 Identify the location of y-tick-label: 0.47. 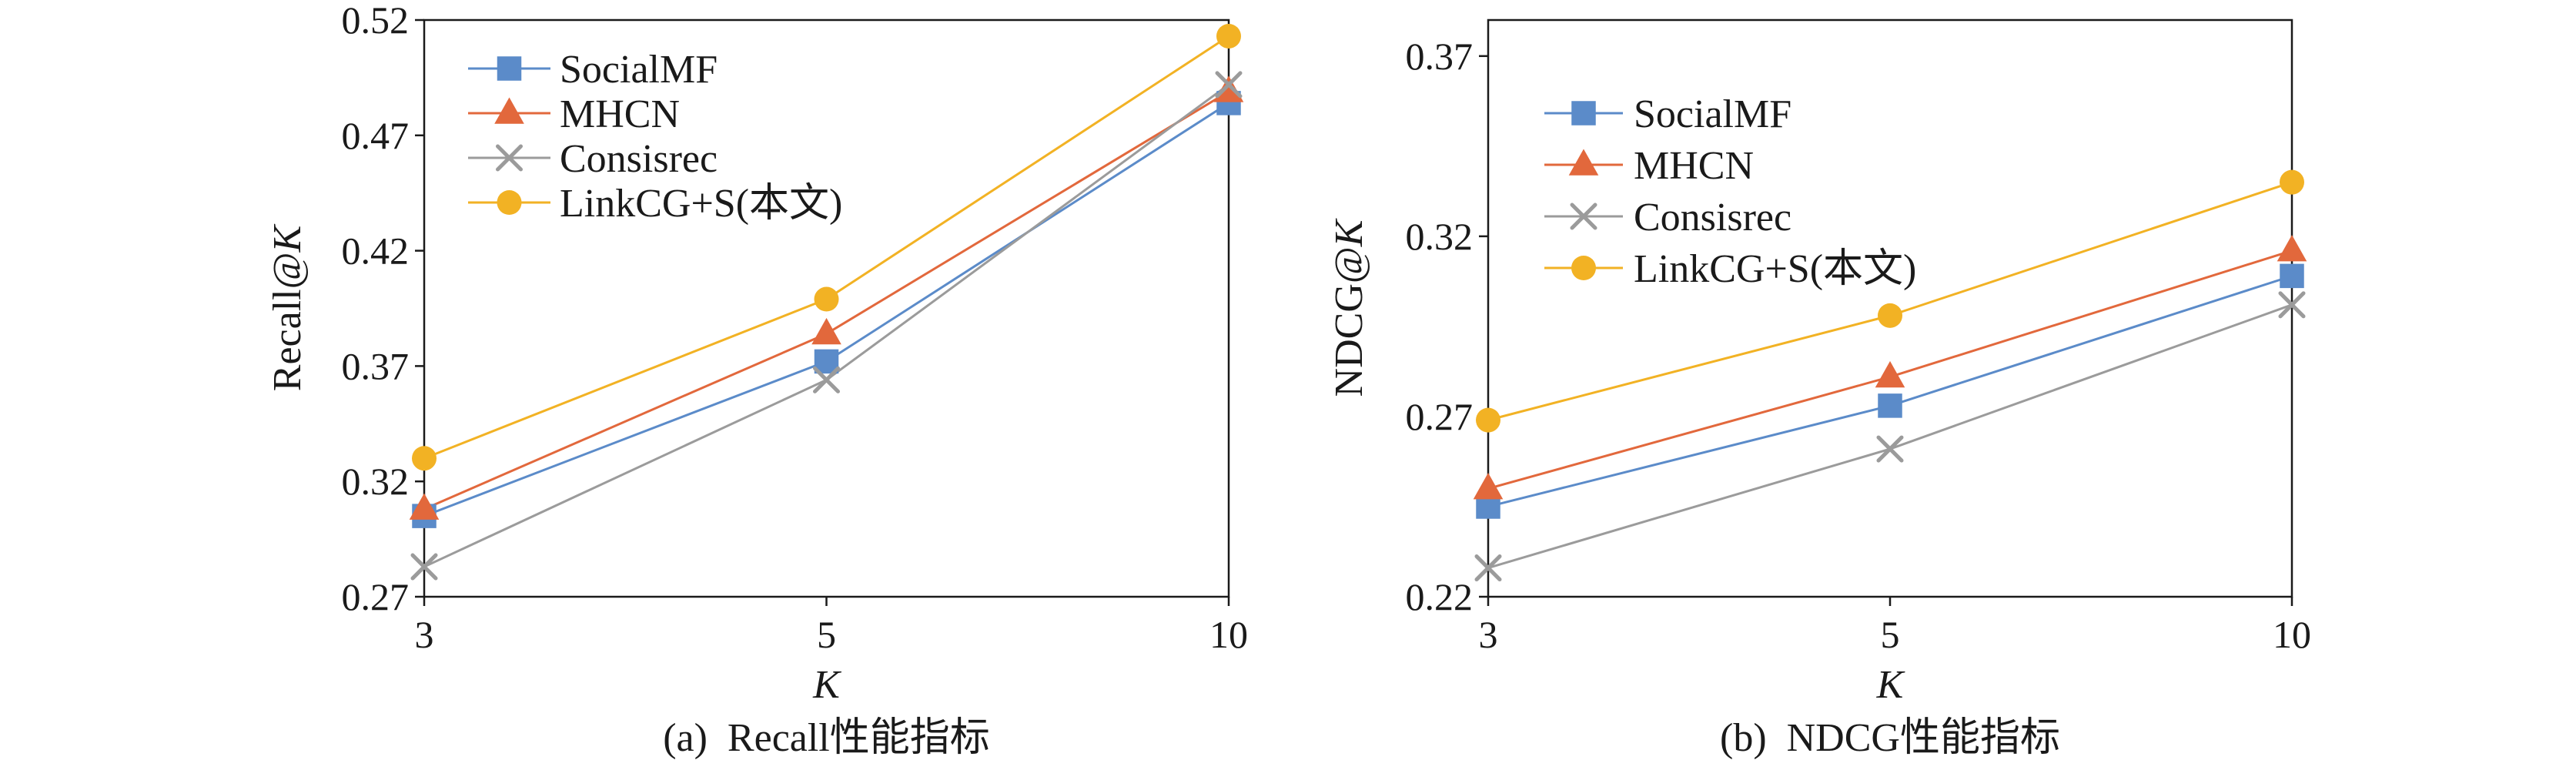
(376, 135).